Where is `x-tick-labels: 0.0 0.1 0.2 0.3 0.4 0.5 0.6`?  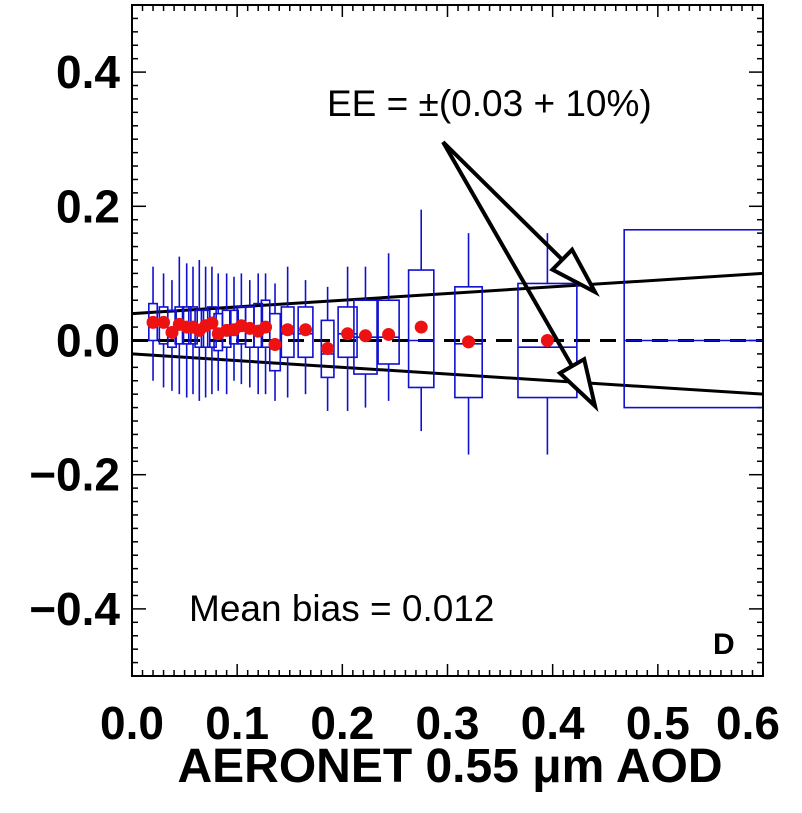
x-tick-labels: 0.0 0.1 0.2 0.3 0.4 0.5 0.6 is located at coordinates (440, 723).